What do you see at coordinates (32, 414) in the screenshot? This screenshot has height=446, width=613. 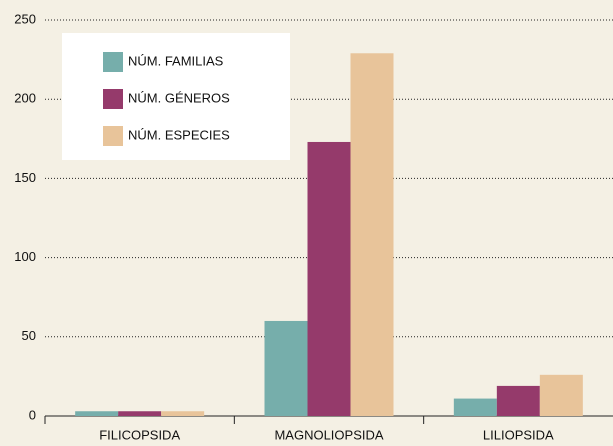 I see `y-tick-label: 0` at bounding box center [32, 414].